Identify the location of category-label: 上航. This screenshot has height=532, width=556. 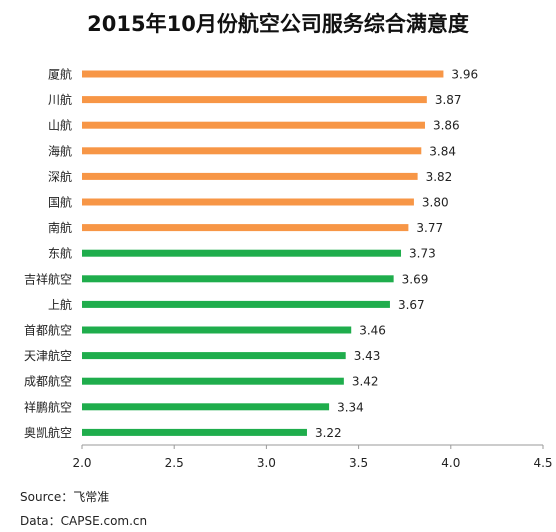
(60, 304).